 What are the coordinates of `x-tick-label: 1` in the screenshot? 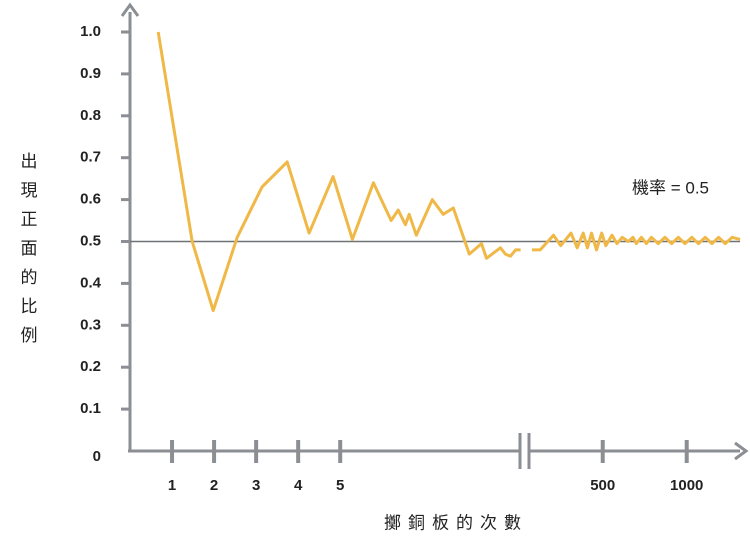 It's located at (172, 485).